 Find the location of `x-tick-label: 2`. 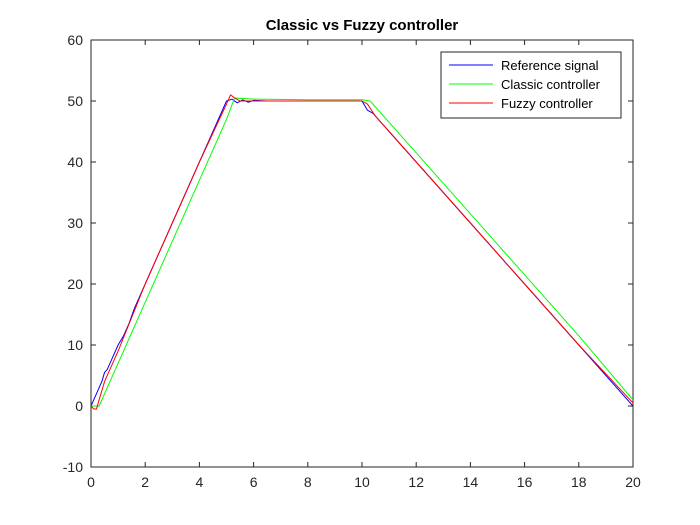

x-tick-label: 2 is located at coordinates (145, 482).